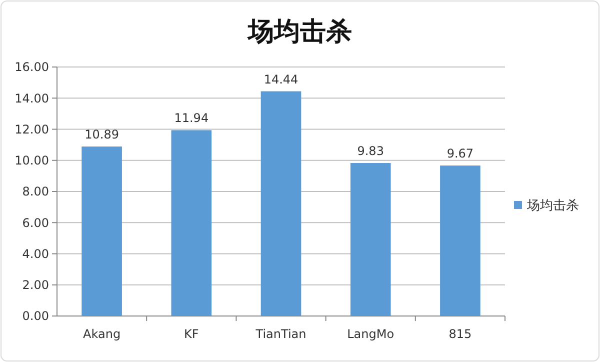  What do you see at coordinates (35, 253) in the screenshot?
I see `y-tick-label: 4.00` at bounding box center [35, 253].